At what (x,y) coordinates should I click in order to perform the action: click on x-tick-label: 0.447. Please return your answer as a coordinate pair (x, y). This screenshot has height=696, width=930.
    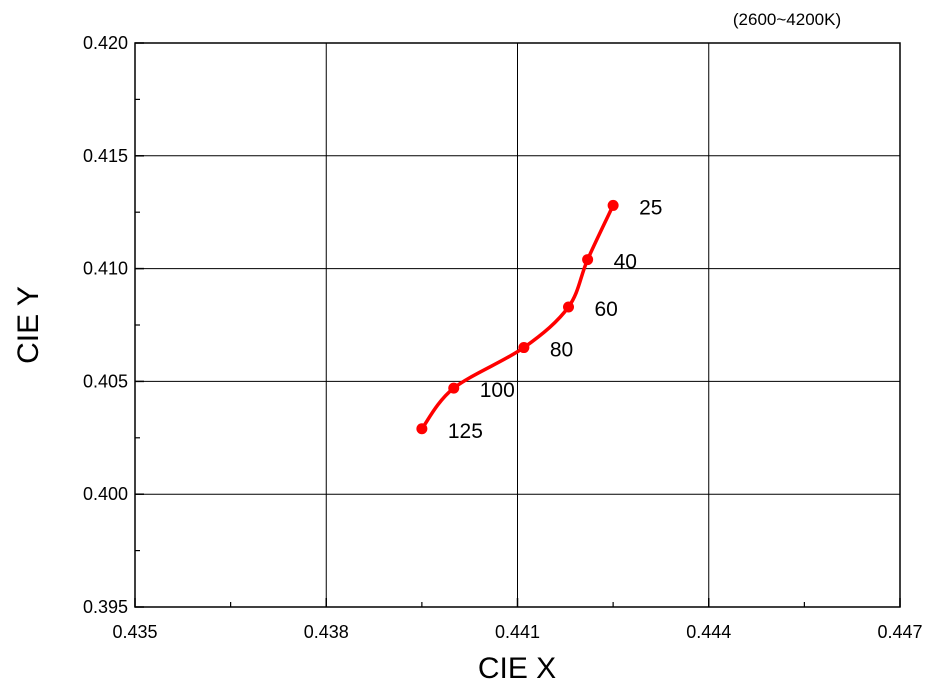
    Looking at the image, I should click on (899, 632).